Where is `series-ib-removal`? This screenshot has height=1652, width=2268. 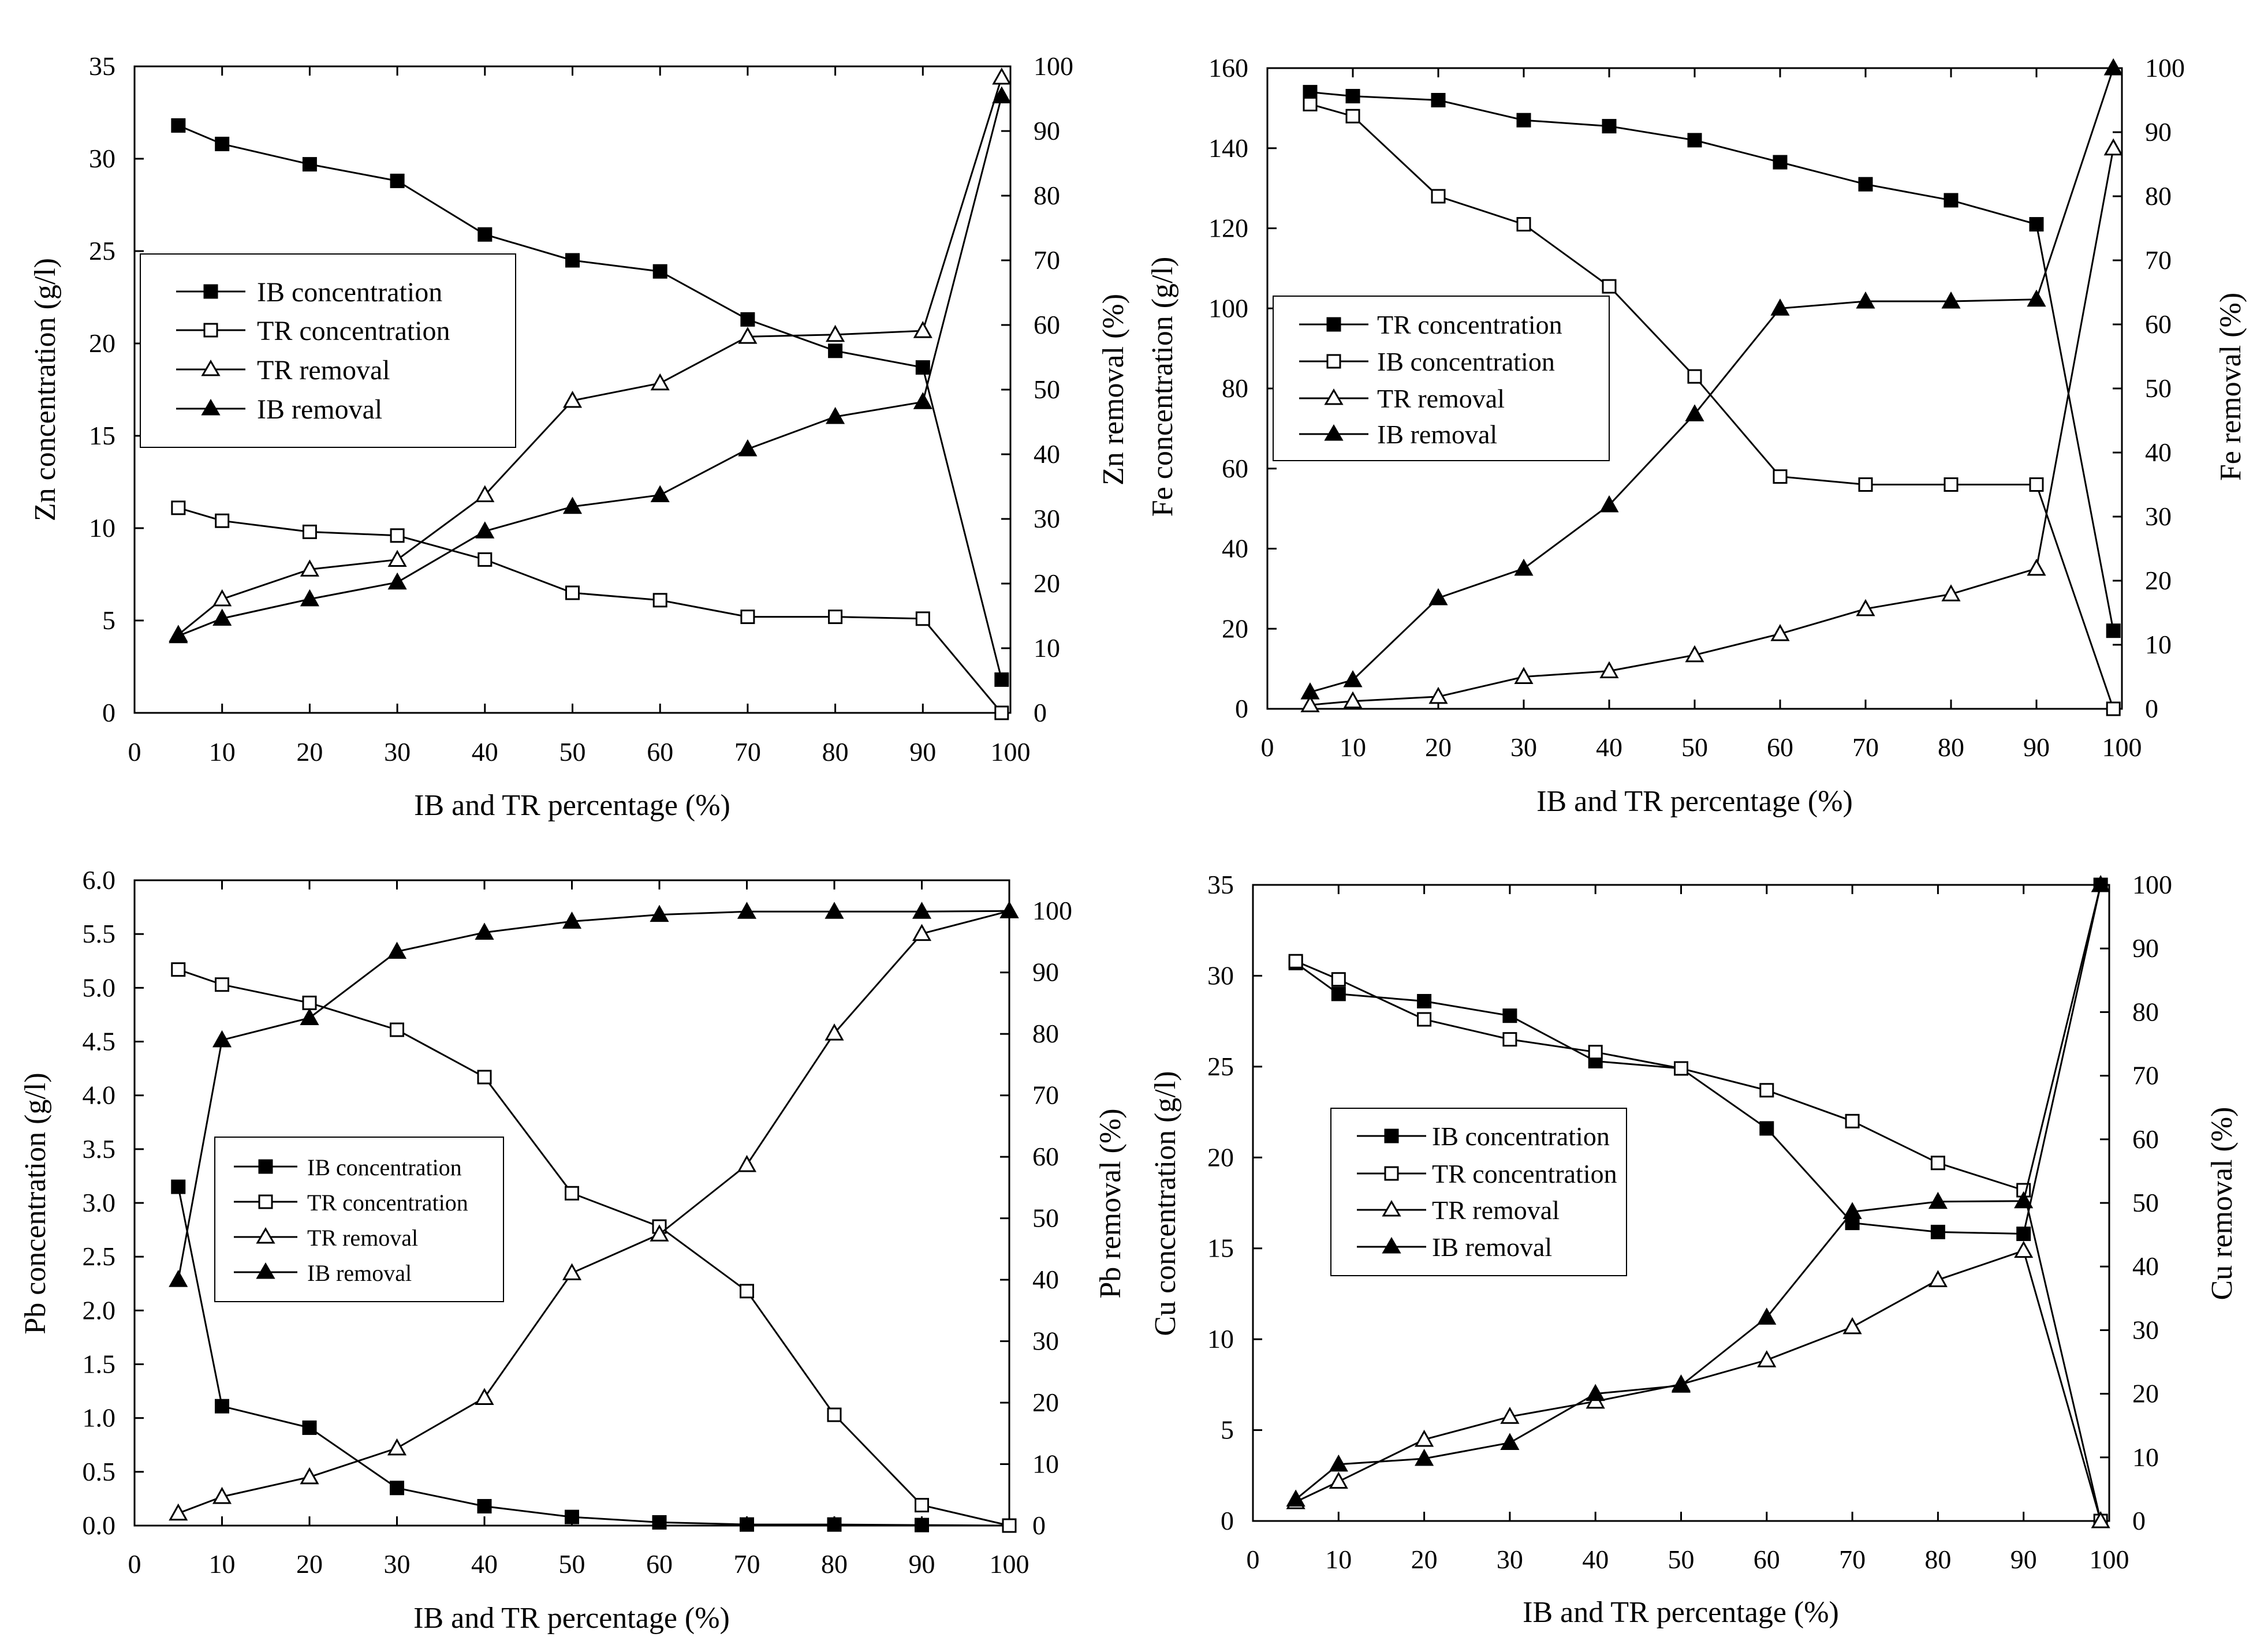 series-ib-removal is located at coordinates (594, 1094).